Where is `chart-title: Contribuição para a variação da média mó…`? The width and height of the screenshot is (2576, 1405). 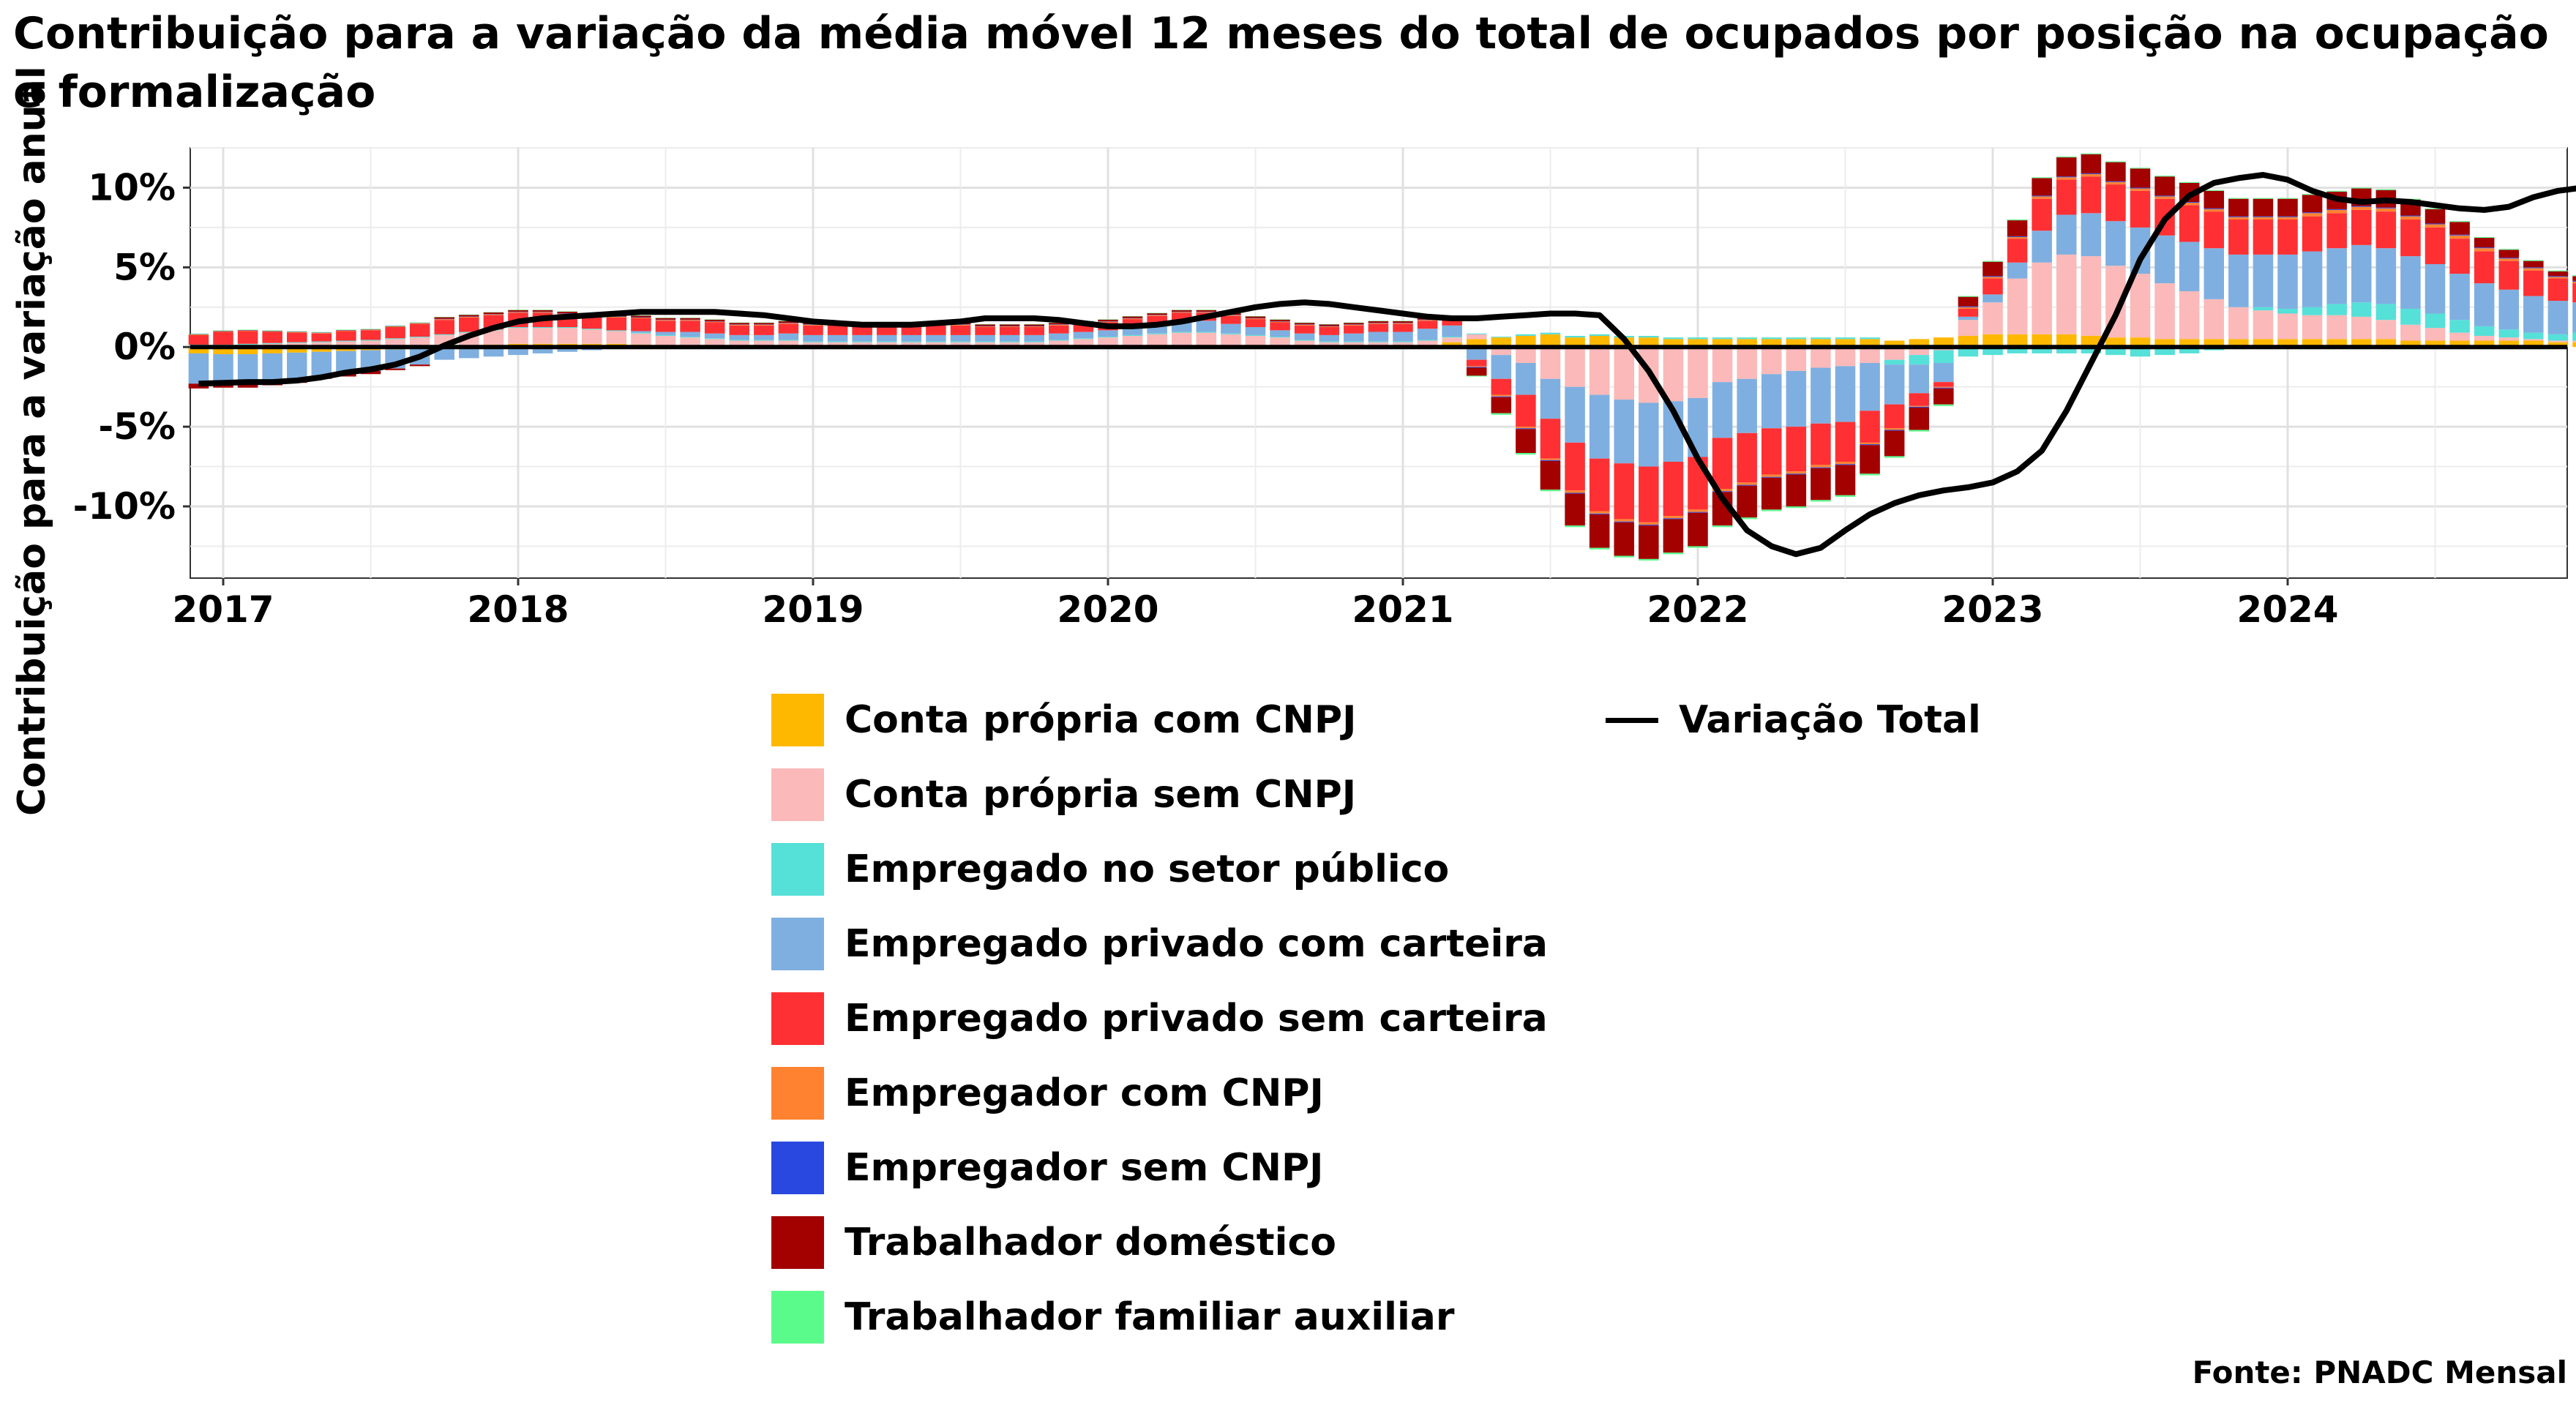 chart-title: Contribuição para a variação da média mó… is located at coordinates (1281, 63).